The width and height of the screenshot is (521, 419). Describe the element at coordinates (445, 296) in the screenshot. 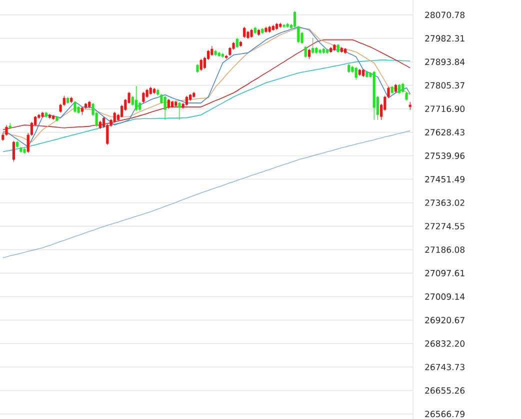

I see `y-tick-label: 27009.14` at that location.